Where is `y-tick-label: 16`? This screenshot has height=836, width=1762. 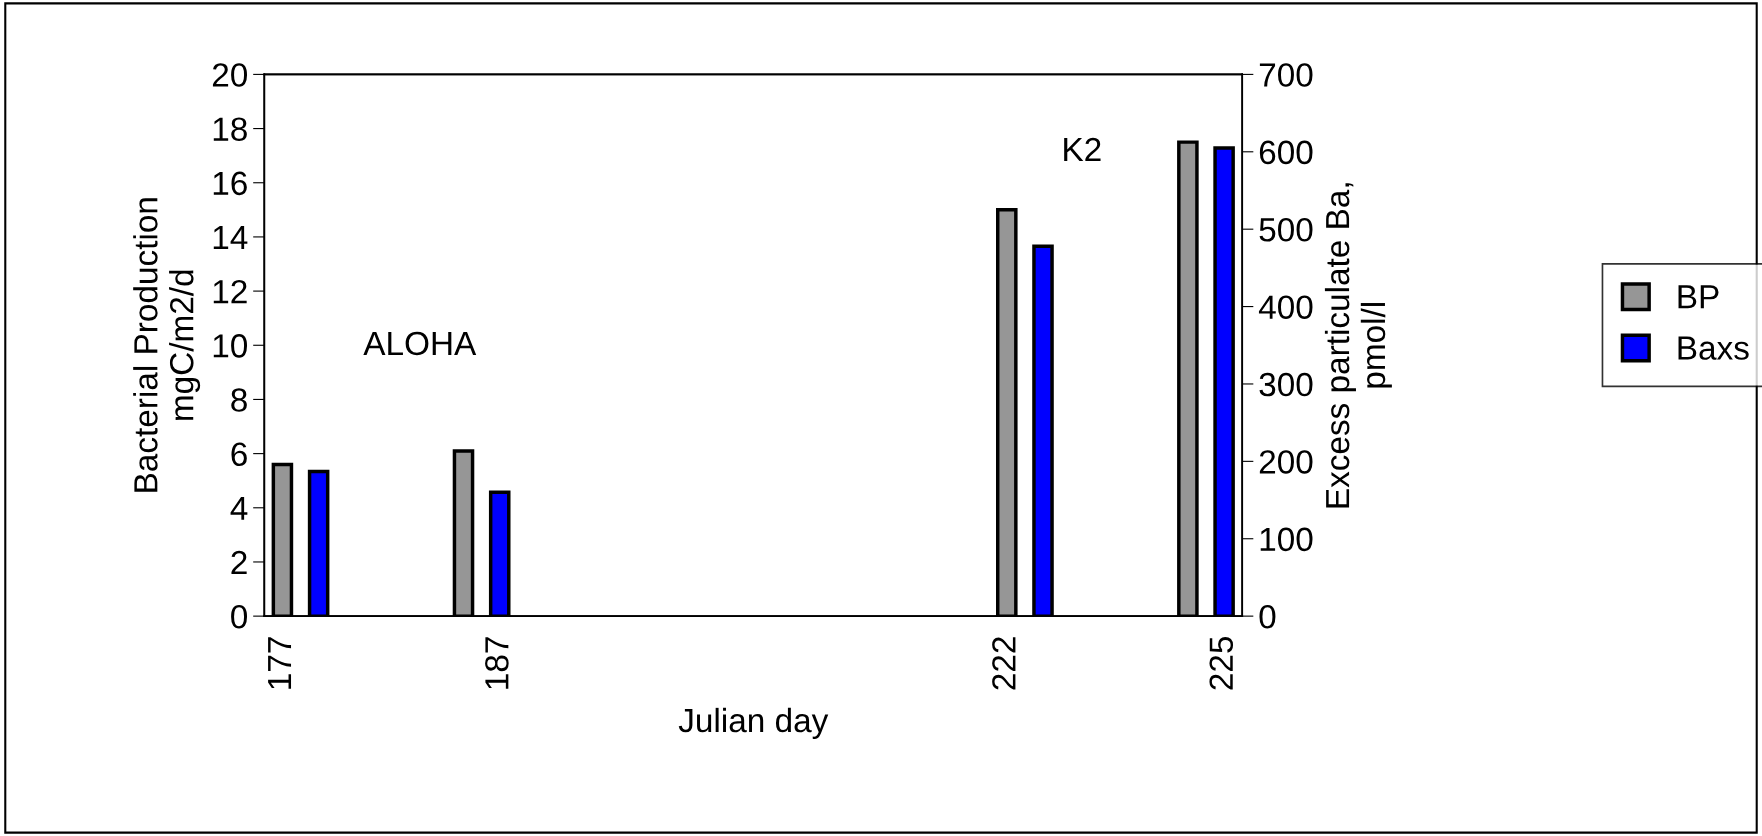 y-tick-label: 16 is located at coordinates (230, 183).